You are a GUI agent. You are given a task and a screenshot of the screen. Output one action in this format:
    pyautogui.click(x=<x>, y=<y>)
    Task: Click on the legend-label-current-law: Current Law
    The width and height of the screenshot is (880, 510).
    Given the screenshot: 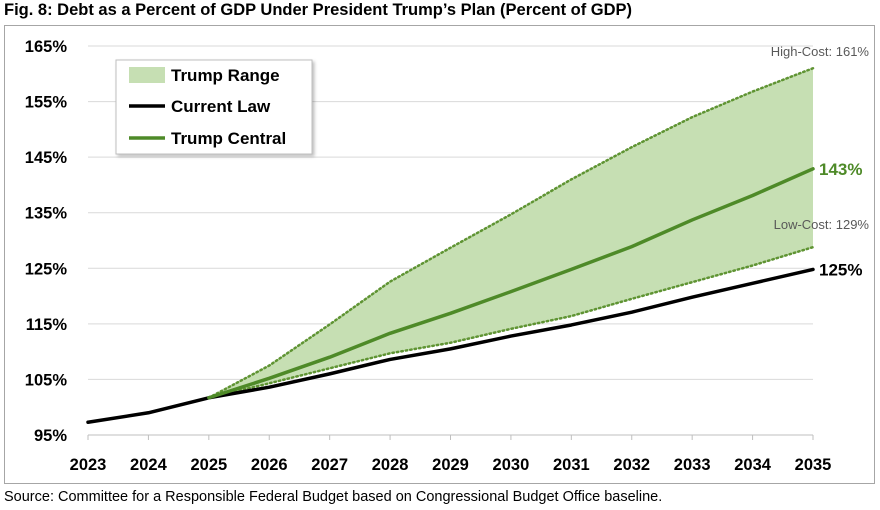 What is the action you would take?
    pyautogui.click(x=221, y=106)
    